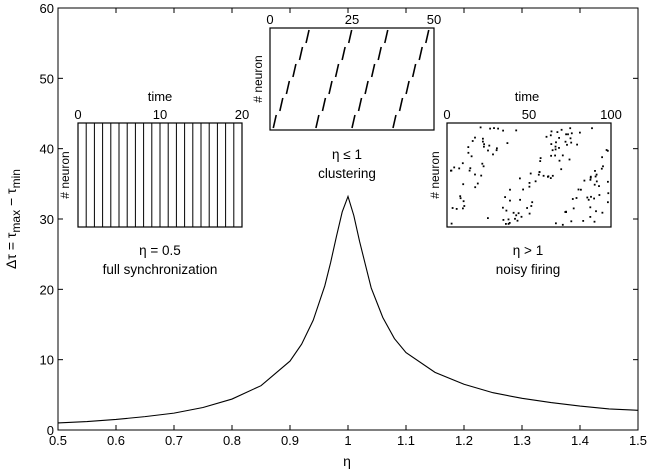  What do you see at coordinates (351, 79) in the screenshot?
I see `inset-cluster-spikes` at bounding box center [351, 79].